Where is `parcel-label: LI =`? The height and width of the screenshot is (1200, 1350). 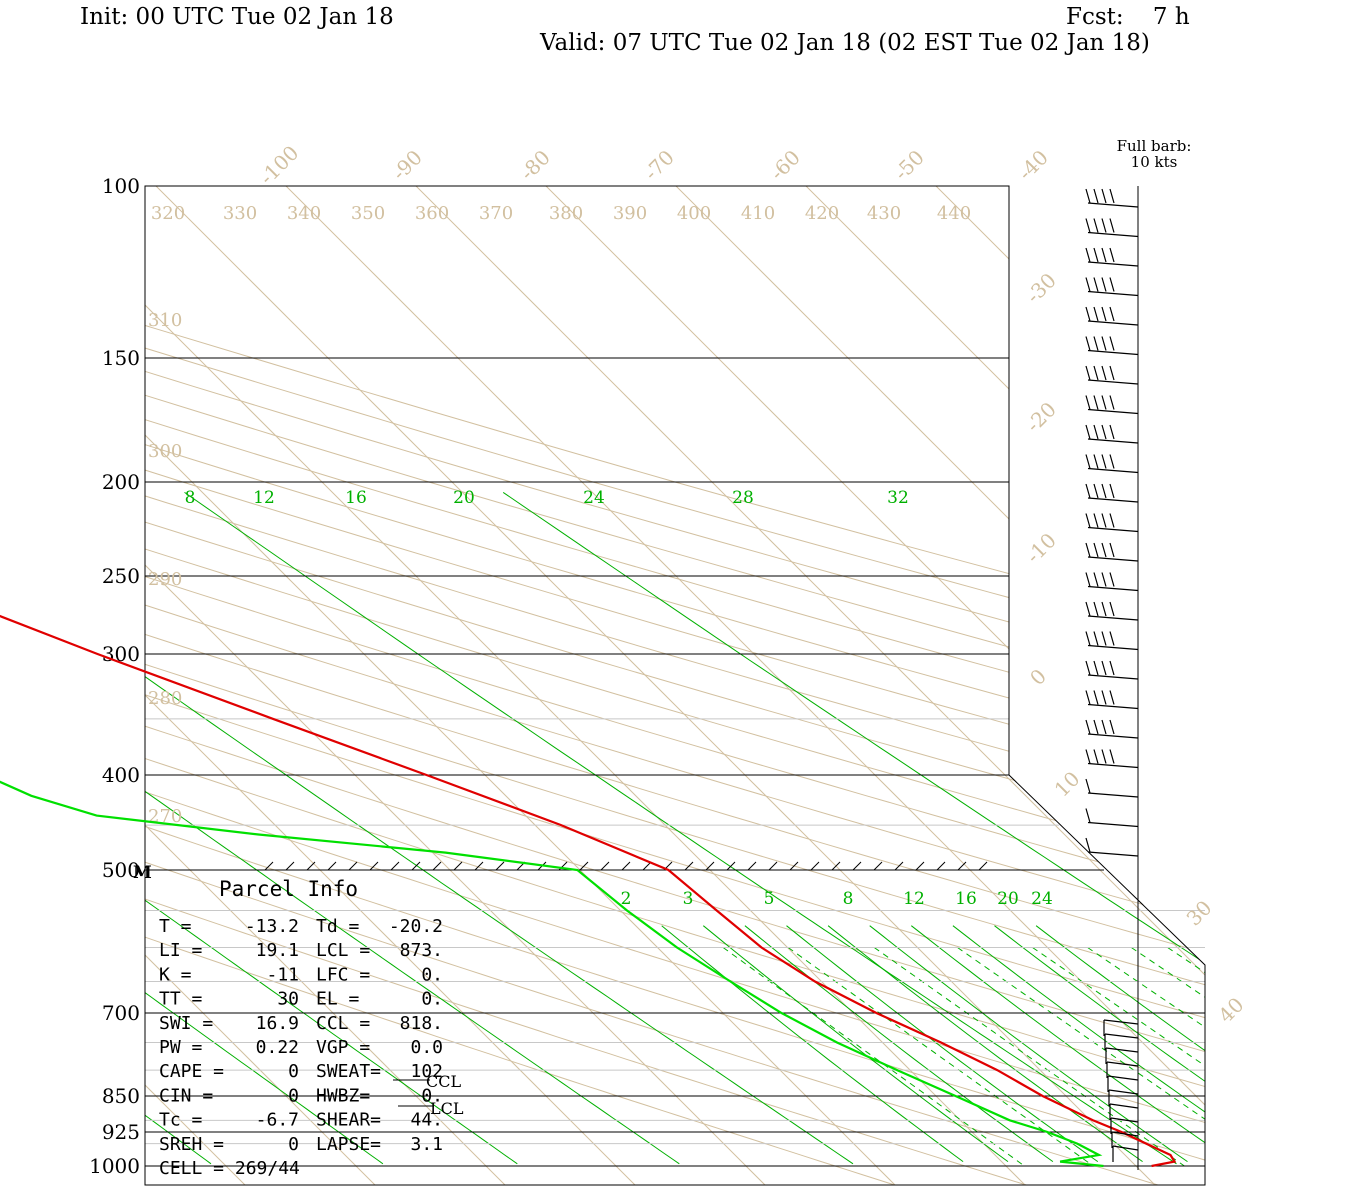
parcel-label: LI = is located at coordinates (181, 950).